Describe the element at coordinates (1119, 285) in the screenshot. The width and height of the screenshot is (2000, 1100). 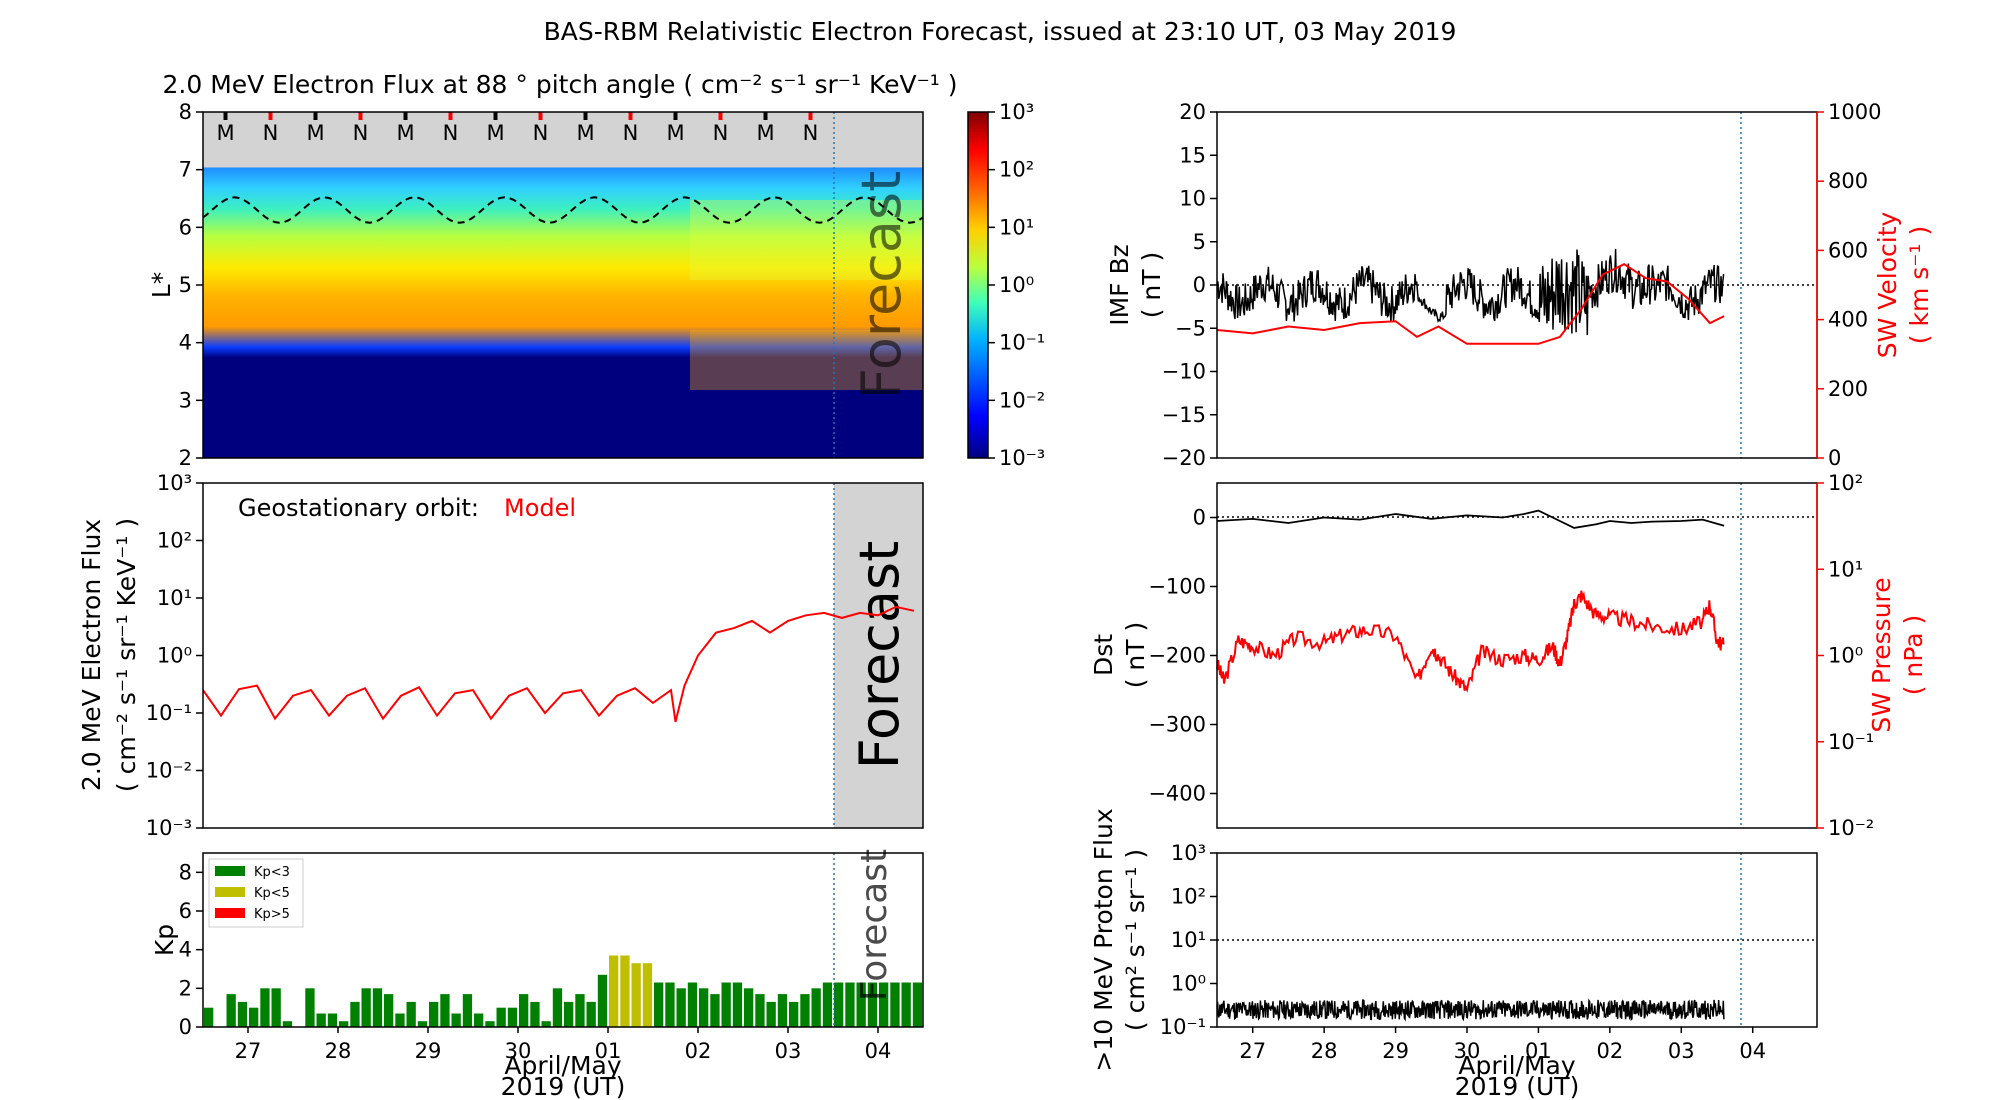
I see `imf-ylabel-line1: IMF Bz` at that location.